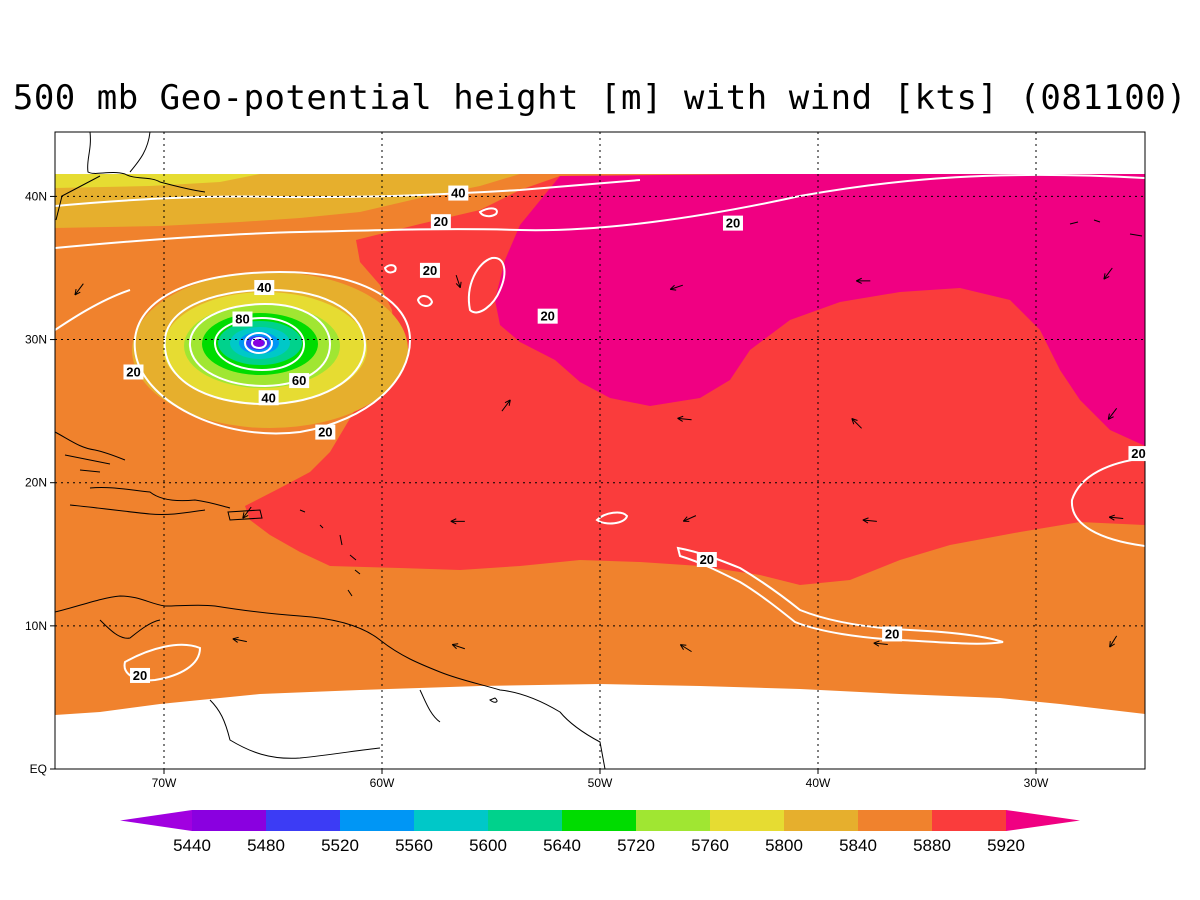  I want to click on coast-inland, so click(298, 689).